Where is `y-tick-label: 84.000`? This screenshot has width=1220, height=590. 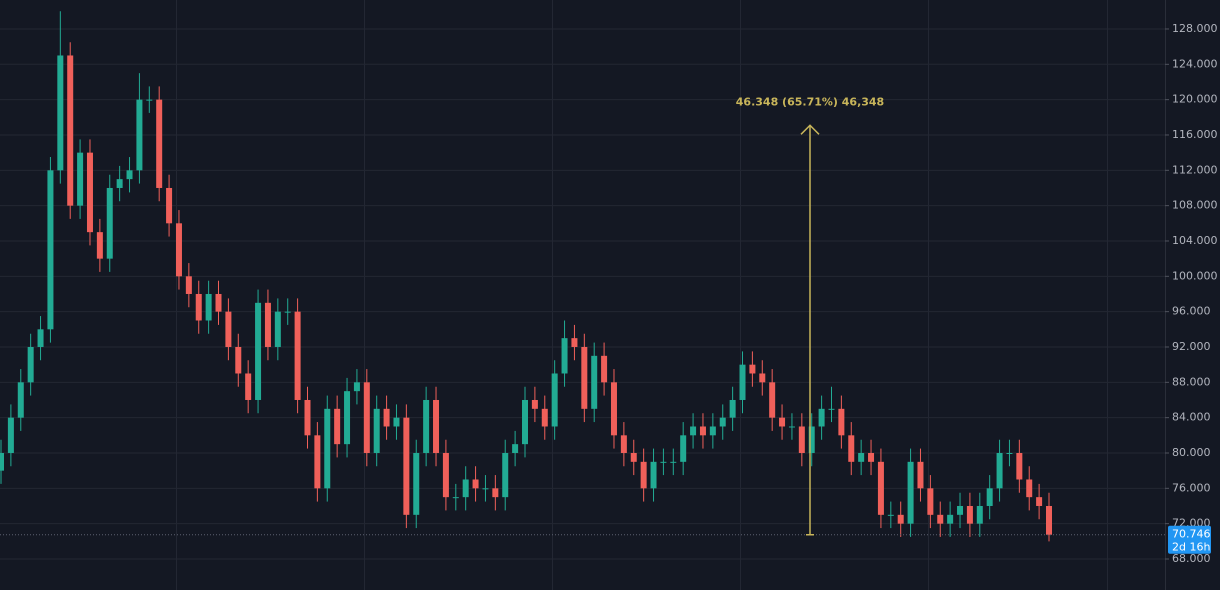 y-tick-label: 84.000 is located at coordinates (1191, 417).